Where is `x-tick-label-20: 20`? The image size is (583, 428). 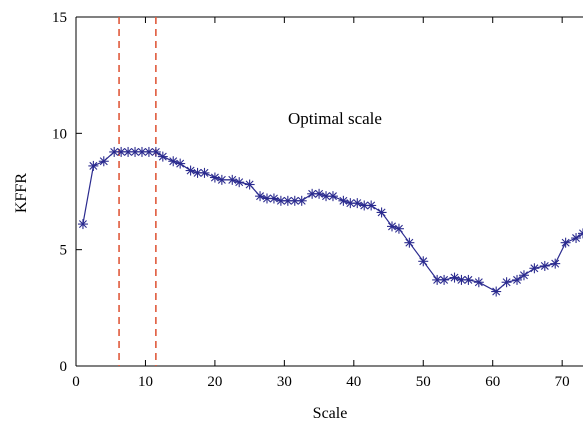
x-tick-label-20: 20 is located at coordinates (214, 382).